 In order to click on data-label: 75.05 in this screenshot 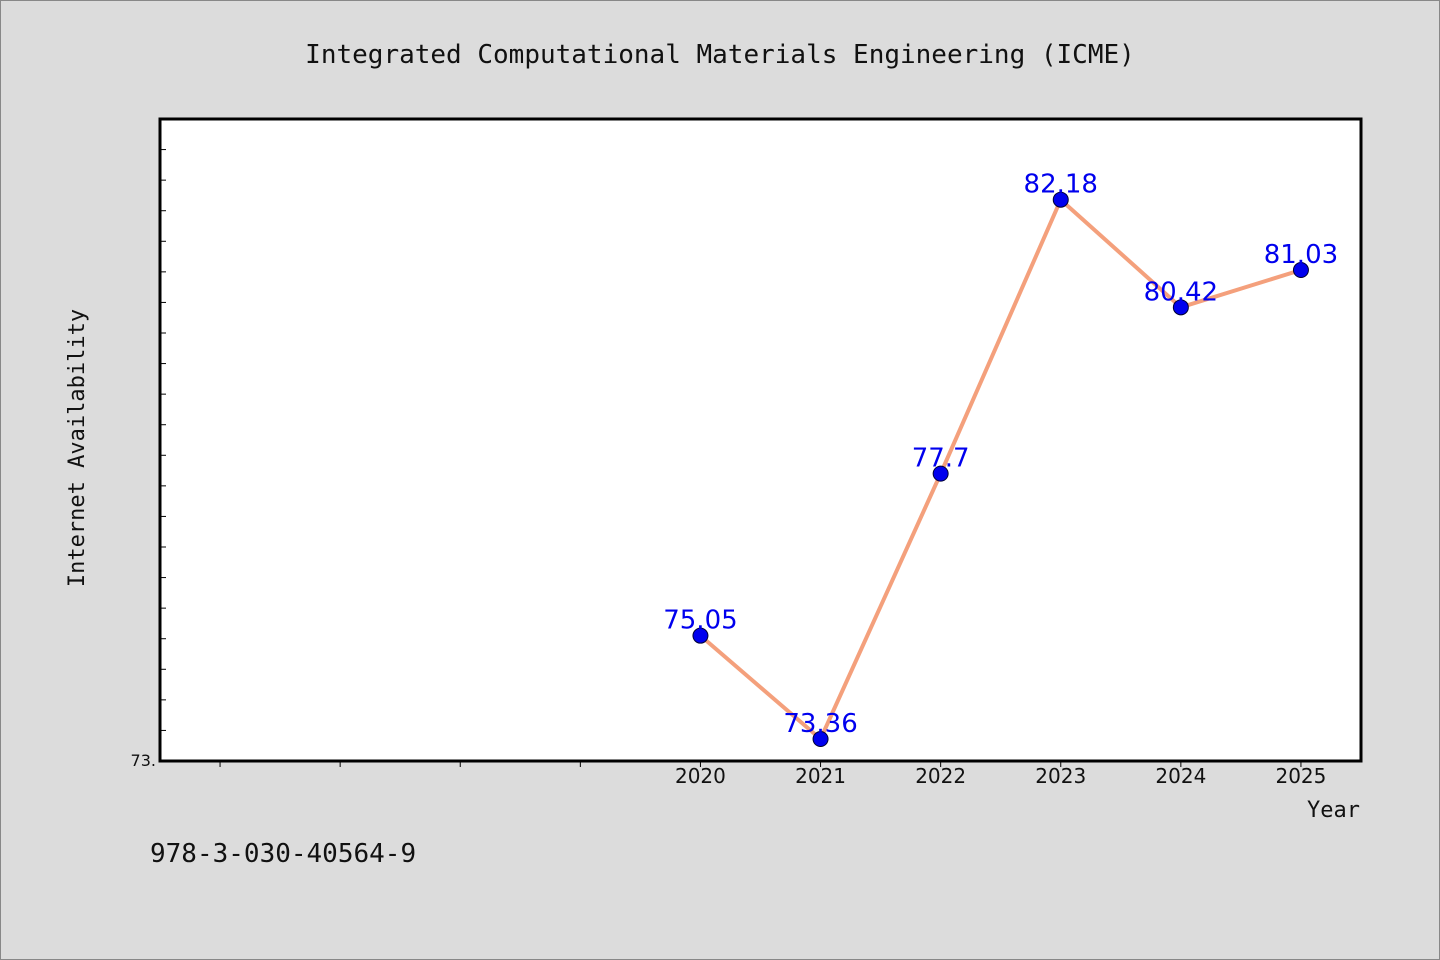, I will do `click(700, 621)`.